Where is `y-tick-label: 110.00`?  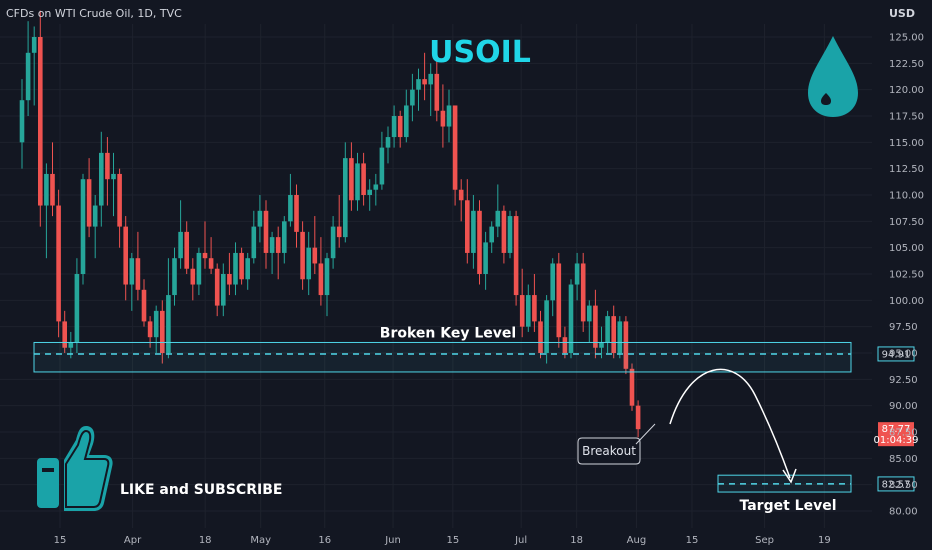
y-tick-label: 110.00 is located at coordinates (906, 196).